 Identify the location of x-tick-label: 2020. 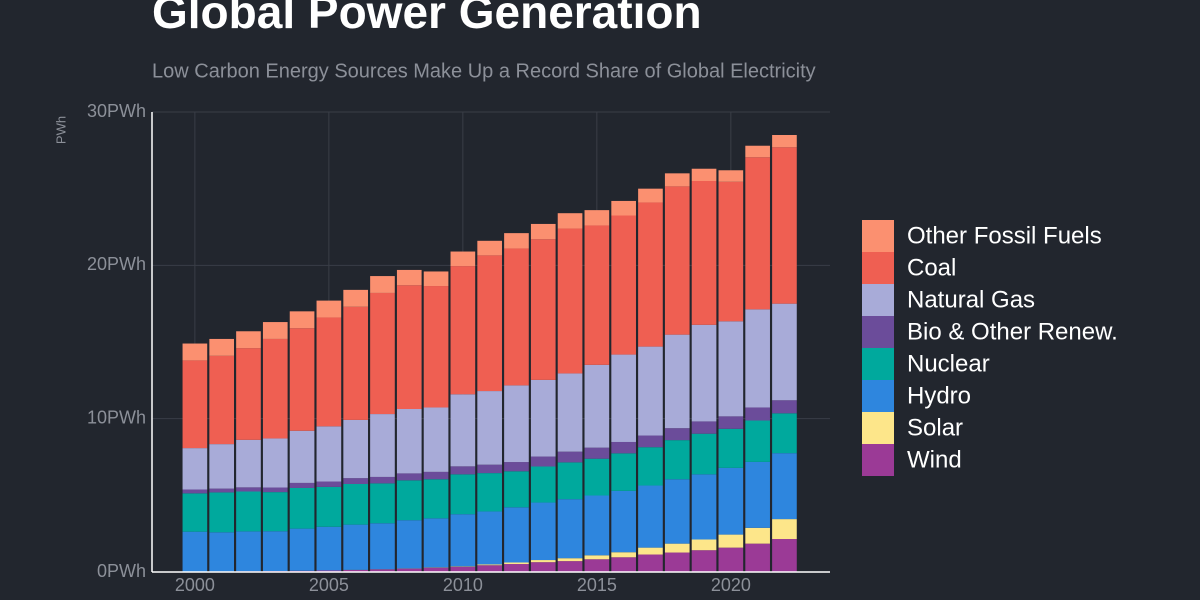
(731, 585).